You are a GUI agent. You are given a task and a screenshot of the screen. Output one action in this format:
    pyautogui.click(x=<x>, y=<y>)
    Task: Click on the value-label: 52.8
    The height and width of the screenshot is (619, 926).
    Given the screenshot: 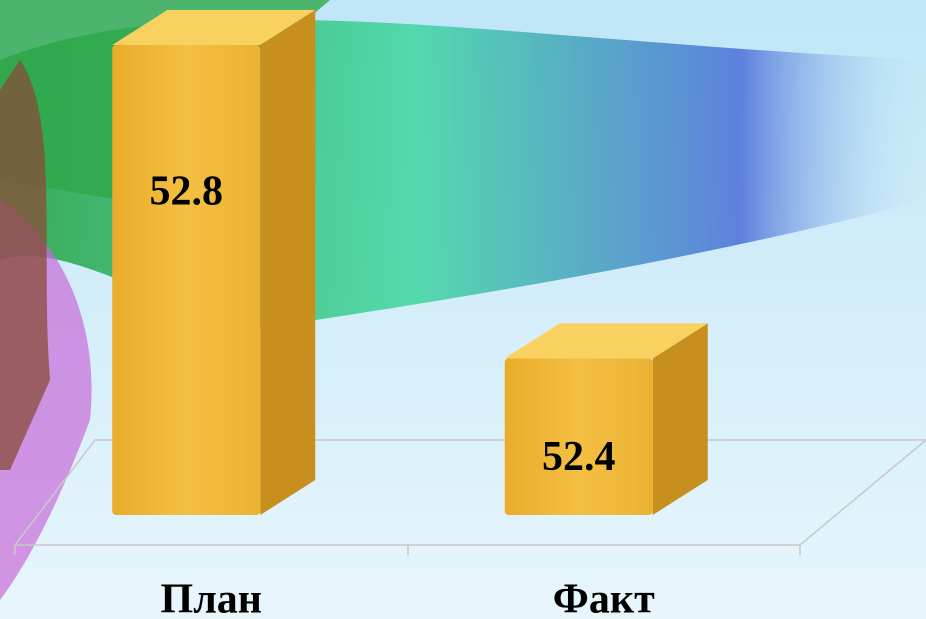 What is the action you would take?
    pyautogui.click(x=187, y=192)
    